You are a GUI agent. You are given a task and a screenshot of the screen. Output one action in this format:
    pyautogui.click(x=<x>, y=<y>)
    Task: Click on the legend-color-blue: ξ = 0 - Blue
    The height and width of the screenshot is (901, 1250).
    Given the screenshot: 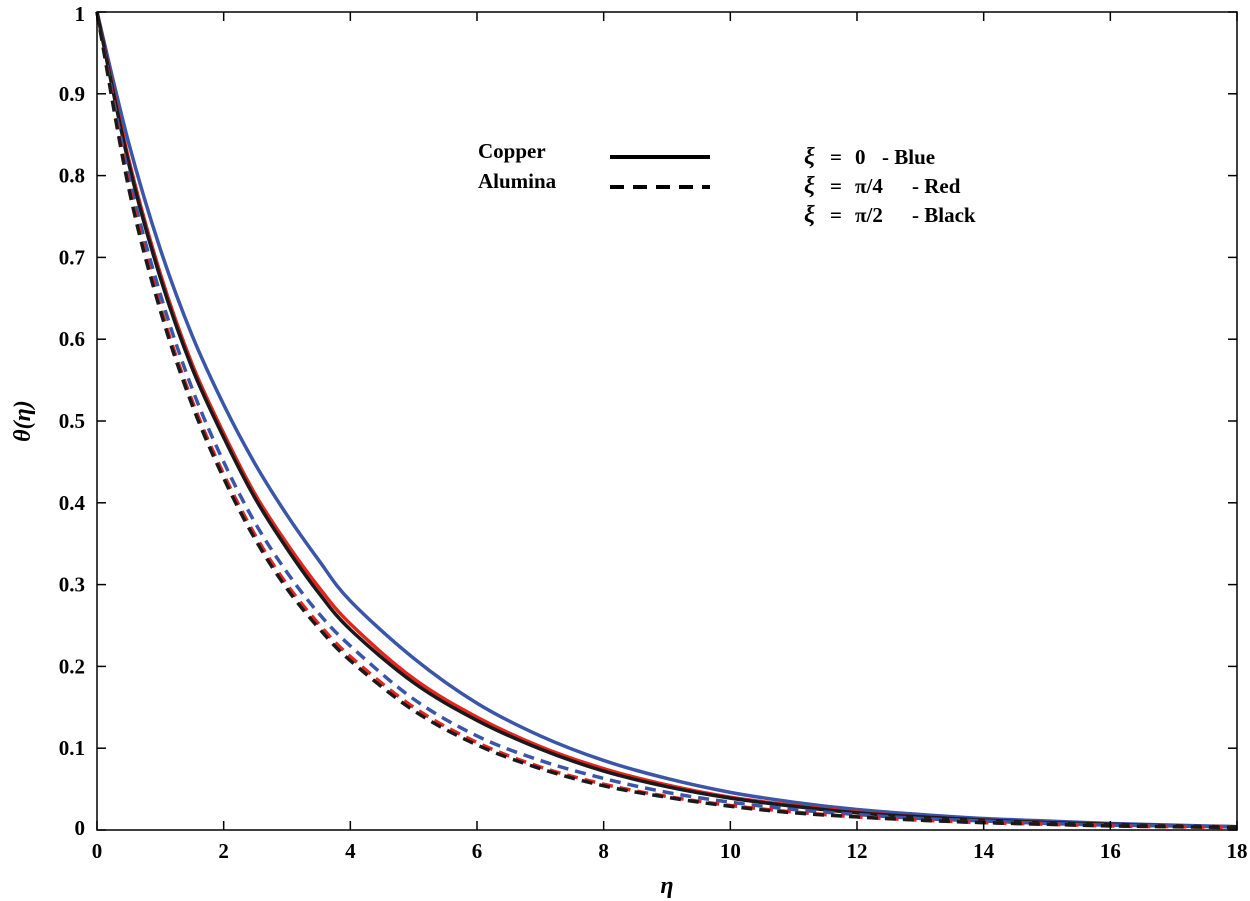 What is the action you would take?
    pyautogui.click(x=869, y=157)
    